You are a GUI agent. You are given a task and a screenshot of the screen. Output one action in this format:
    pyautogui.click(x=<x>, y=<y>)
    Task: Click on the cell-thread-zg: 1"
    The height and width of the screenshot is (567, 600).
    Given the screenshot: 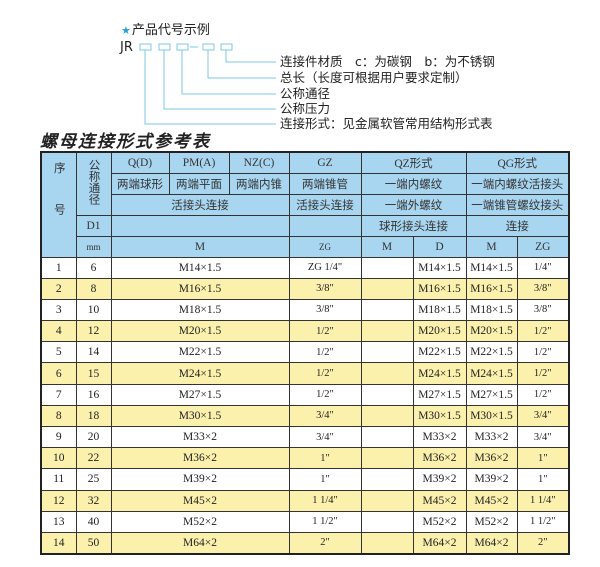 What is the action you would take?
    pyautogui.click(x=325, y=458)
    